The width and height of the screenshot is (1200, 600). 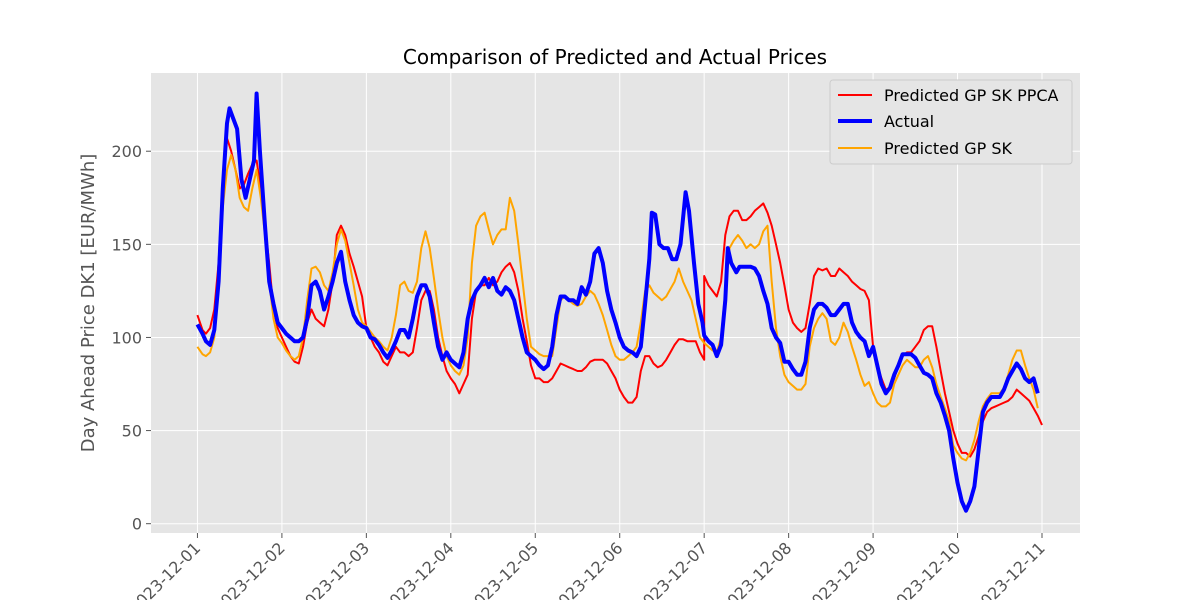 What do you see at coordinates (126, 244) in the screenshot?
I see `y-tick-label: 150` at bounding box center [126, 244].